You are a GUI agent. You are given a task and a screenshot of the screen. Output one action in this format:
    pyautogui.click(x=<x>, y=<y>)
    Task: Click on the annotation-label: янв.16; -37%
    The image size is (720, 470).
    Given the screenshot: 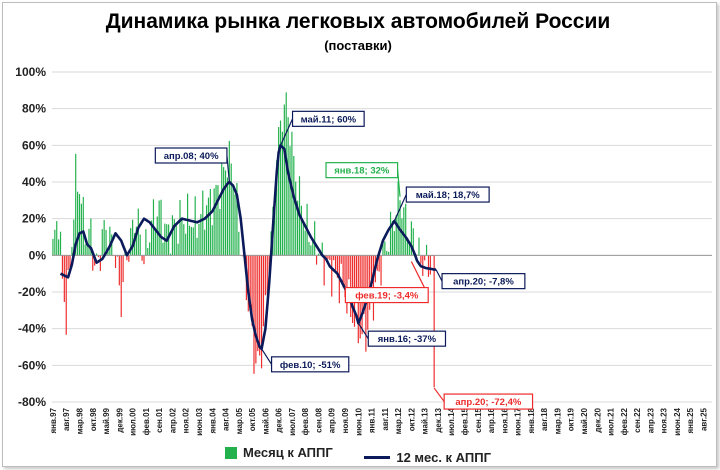 What is the action you would take?
    pyautogui.click(x=407, y=339)
    